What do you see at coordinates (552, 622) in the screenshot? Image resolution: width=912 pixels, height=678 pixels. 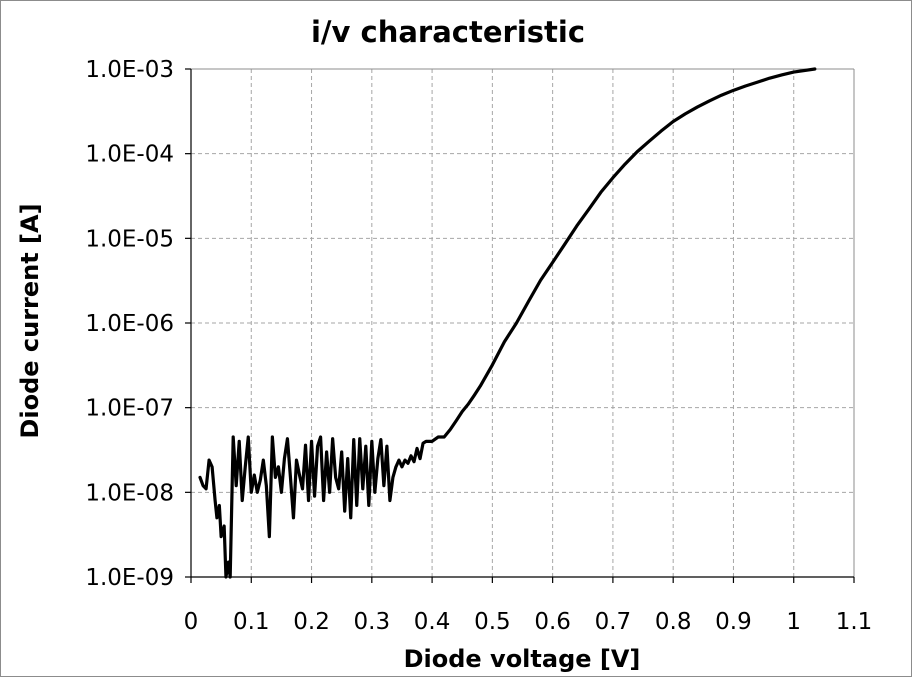 I see `x-tick-label: 0.6` at bounding box center [552, 622].